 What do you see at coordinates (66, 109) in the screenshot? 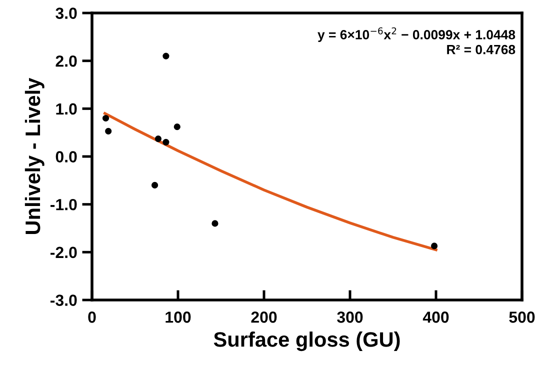
I see `y-tick-label: 1.0` at bounding box center [66, 109].